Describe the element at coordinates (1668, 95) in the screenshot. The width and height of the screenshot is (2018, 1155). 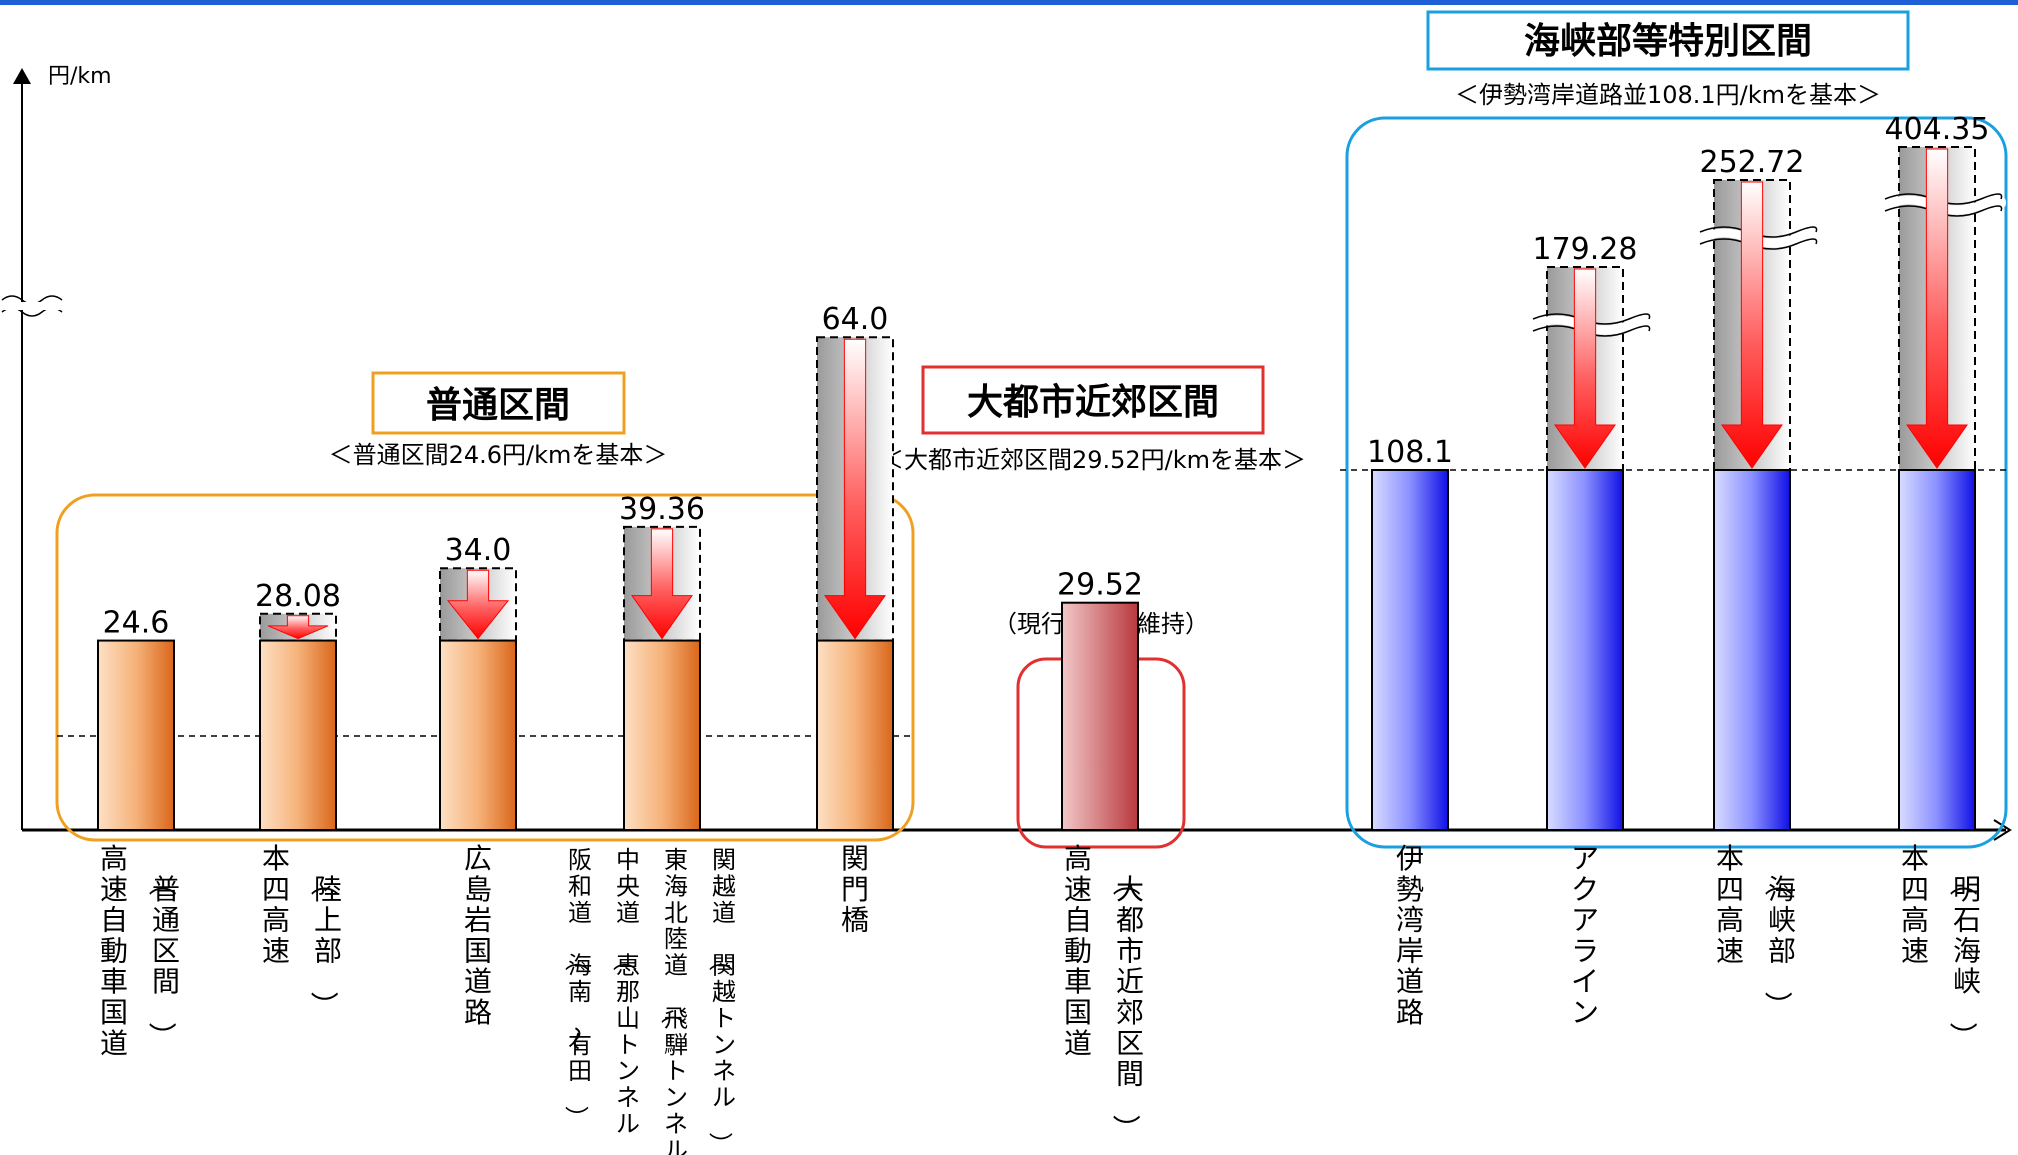
I see `group-subtitle-strait: ＜伊勢湾岸道路並108.1円/kmを基本＞` at that location.